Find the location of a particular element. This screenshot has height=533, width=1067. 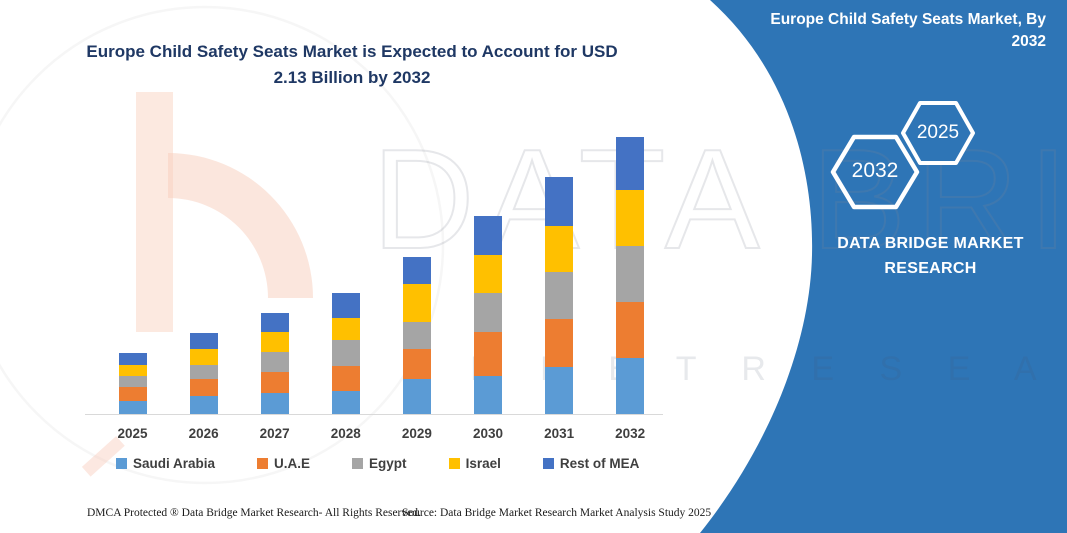

x-axis-label-2027: 2027 is located at coordinates (274, 433).